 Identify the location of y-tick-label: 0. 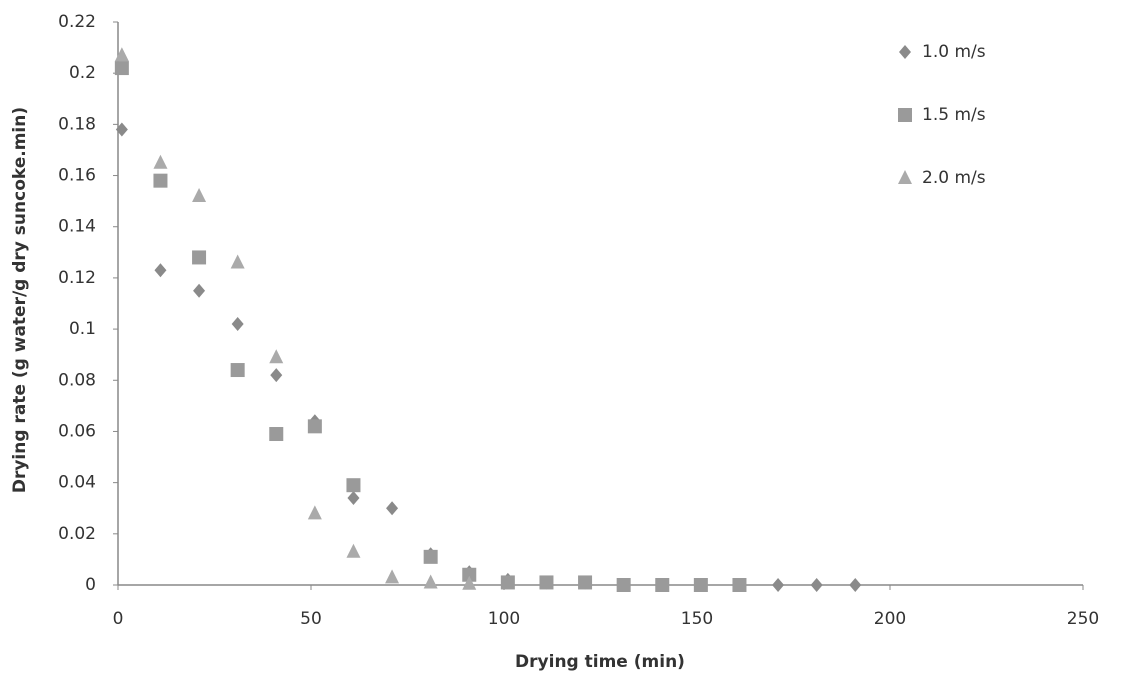
(90, 585).